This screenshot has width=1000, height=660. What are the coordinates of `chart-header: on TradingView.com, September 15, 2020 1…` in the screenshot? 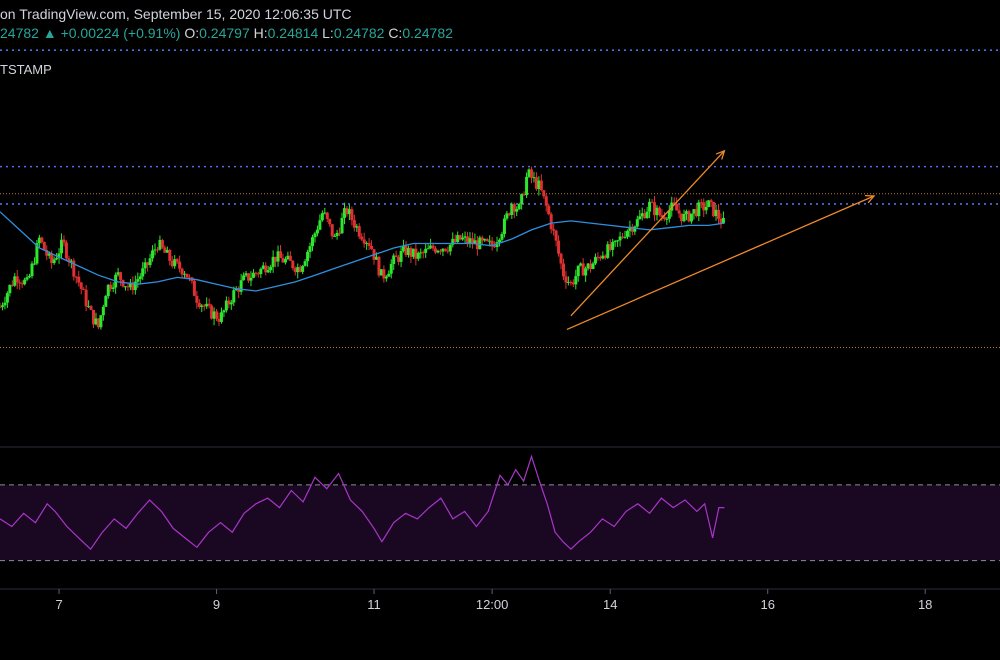 It's located at (500, 38).